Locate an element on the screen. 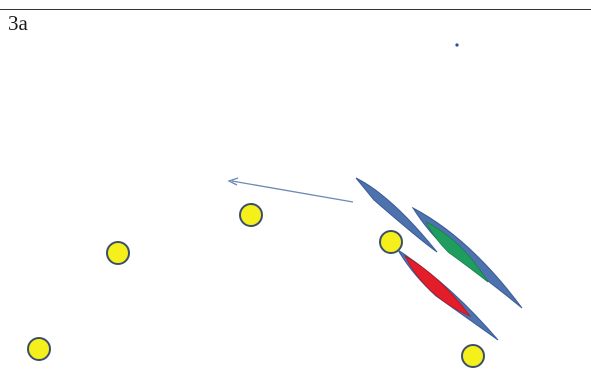 The height and width of the screenshot is (387, 591). blue-leaf-shape is located at coordinates (396, 215).